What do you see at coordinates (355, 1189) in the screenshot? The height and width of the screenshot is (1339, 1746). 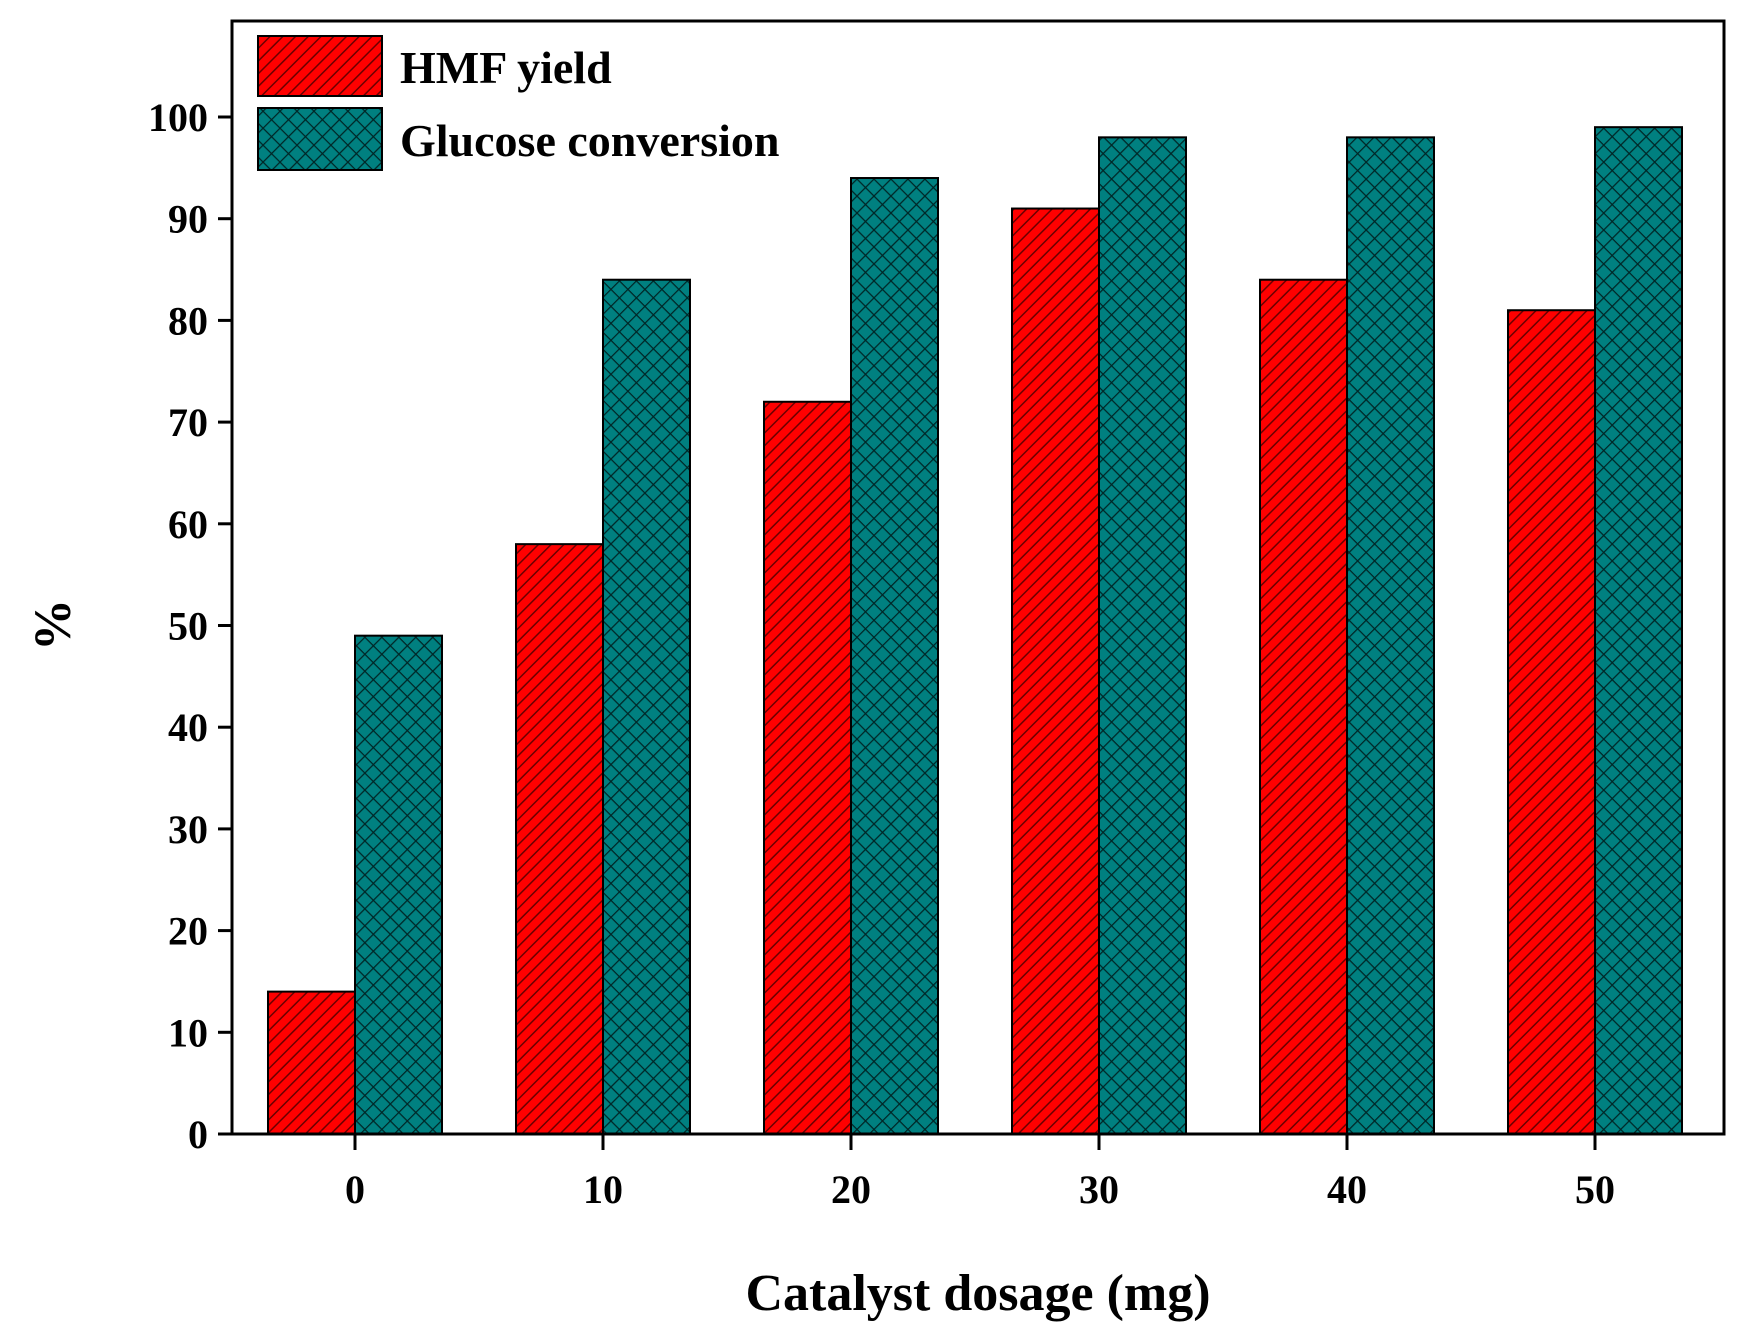 I see `x-tick-label-0: 0` at bounding box center [355, 1189].